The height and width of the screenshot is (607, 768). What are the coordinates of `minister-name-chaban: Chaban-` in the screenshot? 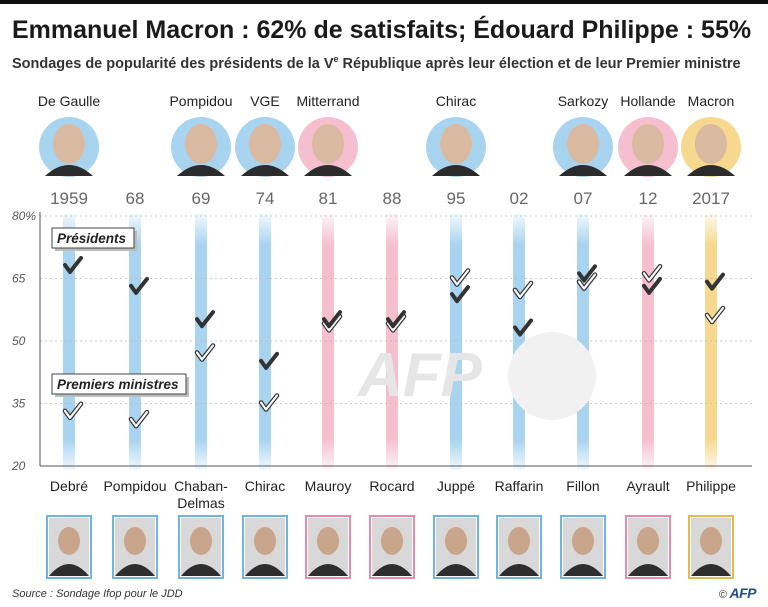 It's located at (201, 486).